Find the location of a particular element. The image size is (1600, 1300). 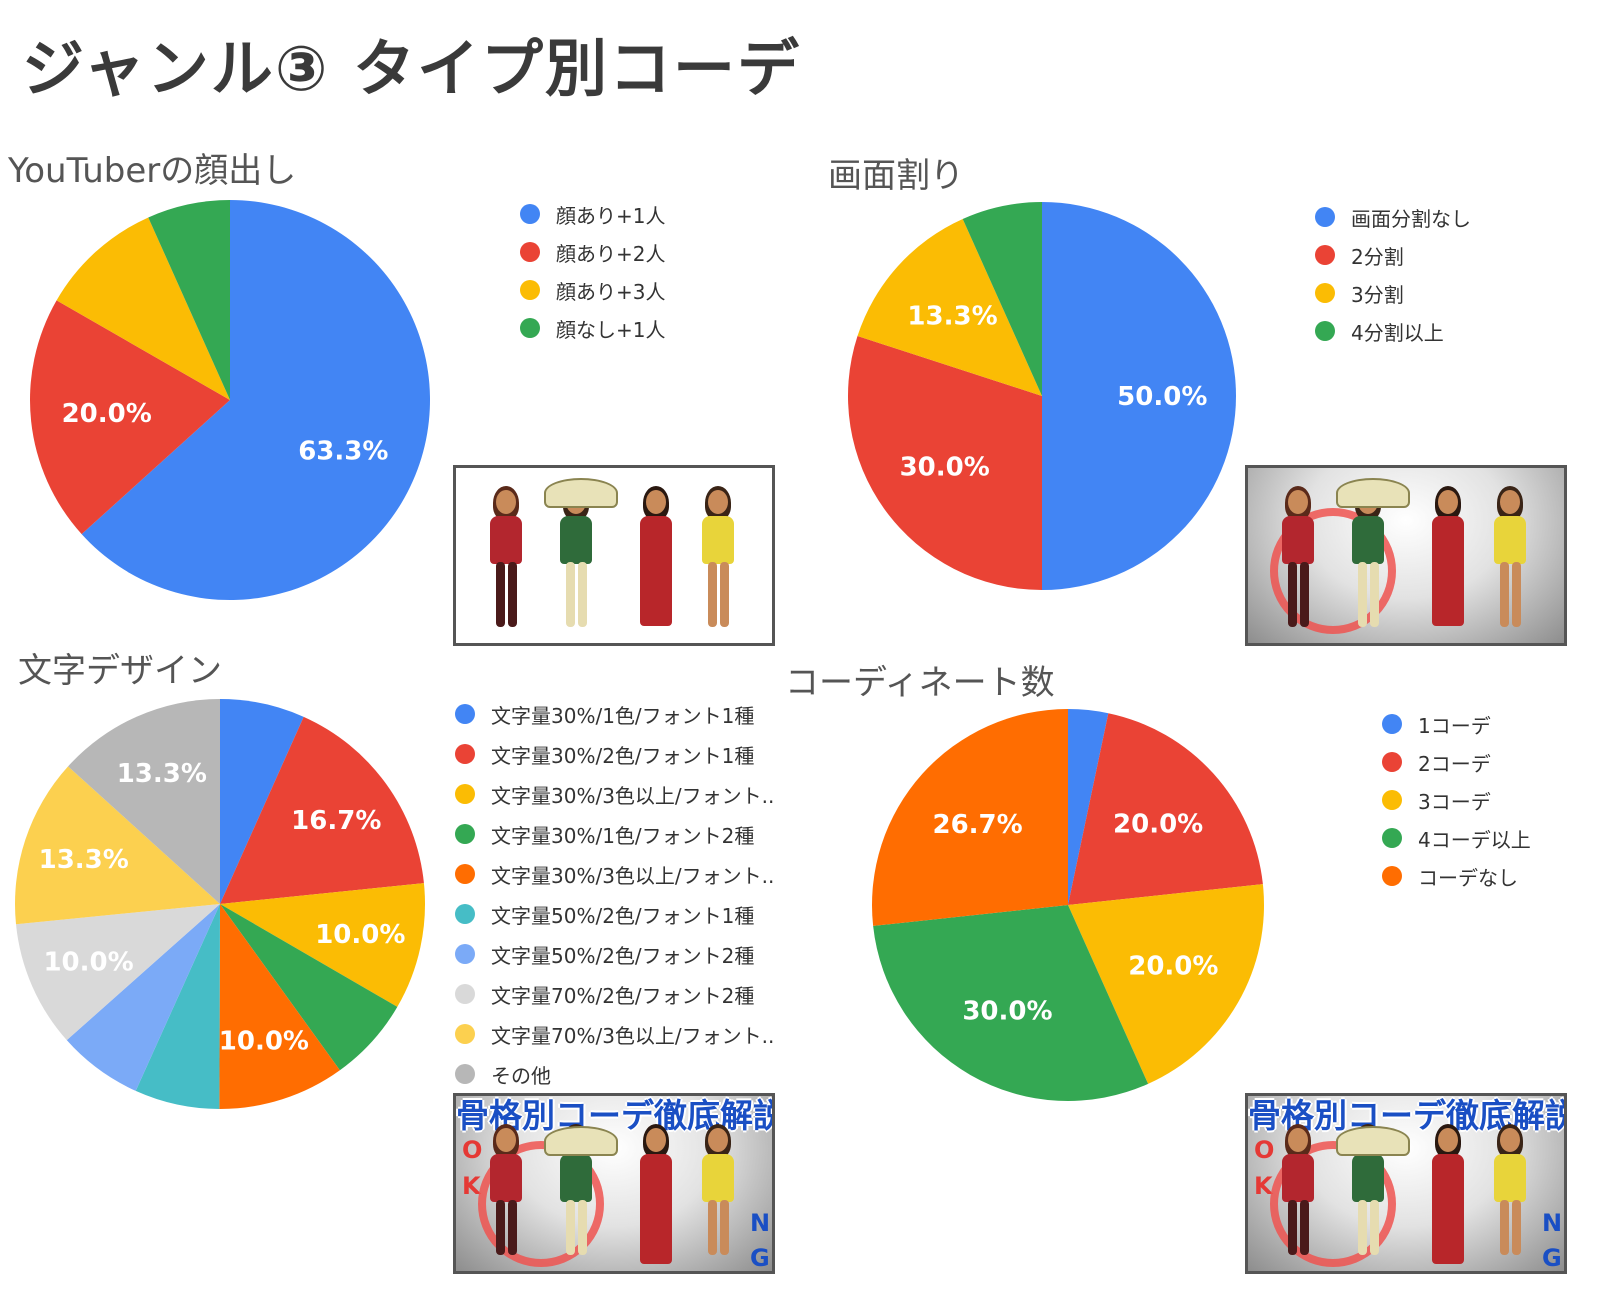

legend-item: 文字量70%/2色/フォント2種 is located at coordinates (614, 994).